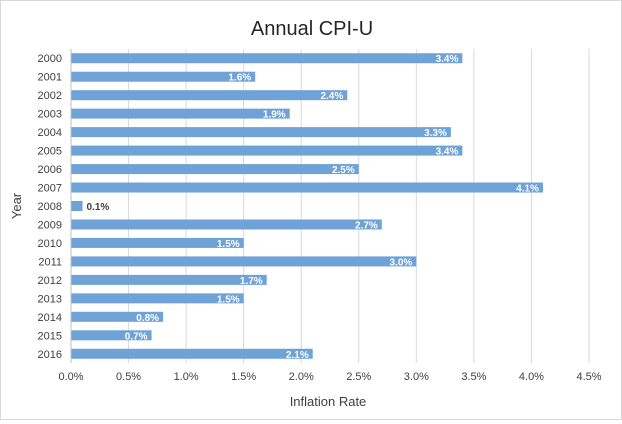 Image resolution: width=622 pixels, height=424 pixels. What do you see at coordinates (312, 29) in the screenshot?
I see `chart-title: Annual CPI-U` at bounding box center [312, 29].